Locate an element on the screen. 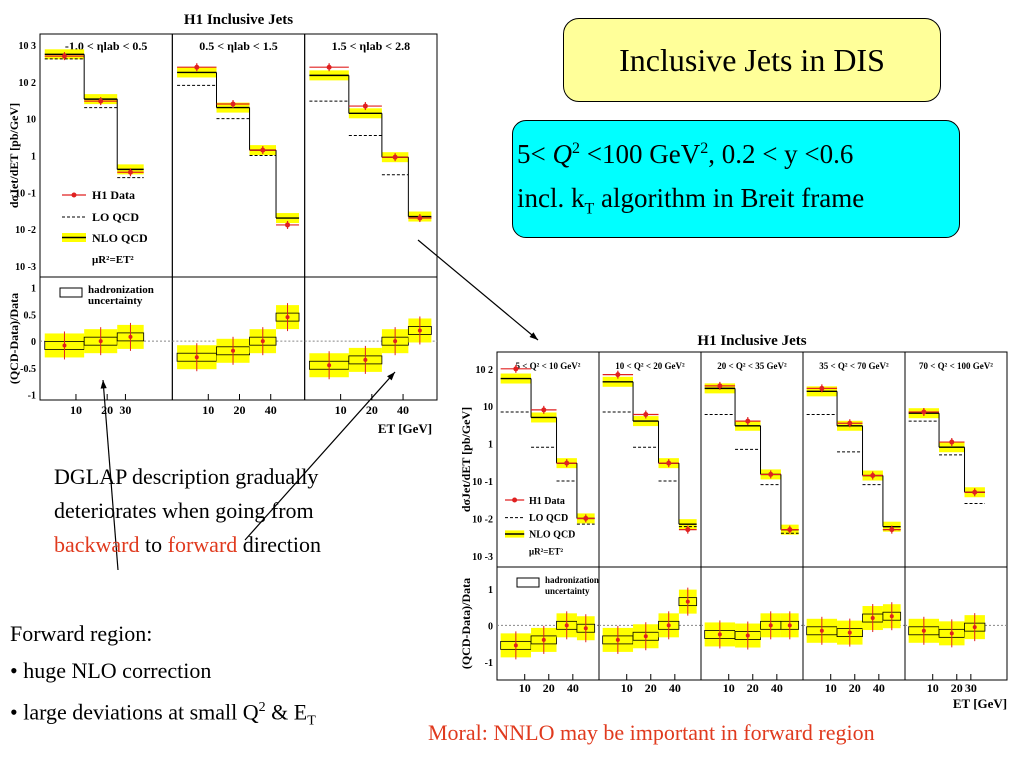  dglap-line-2: deteriorates when going from is located at coordinates (184, 510).